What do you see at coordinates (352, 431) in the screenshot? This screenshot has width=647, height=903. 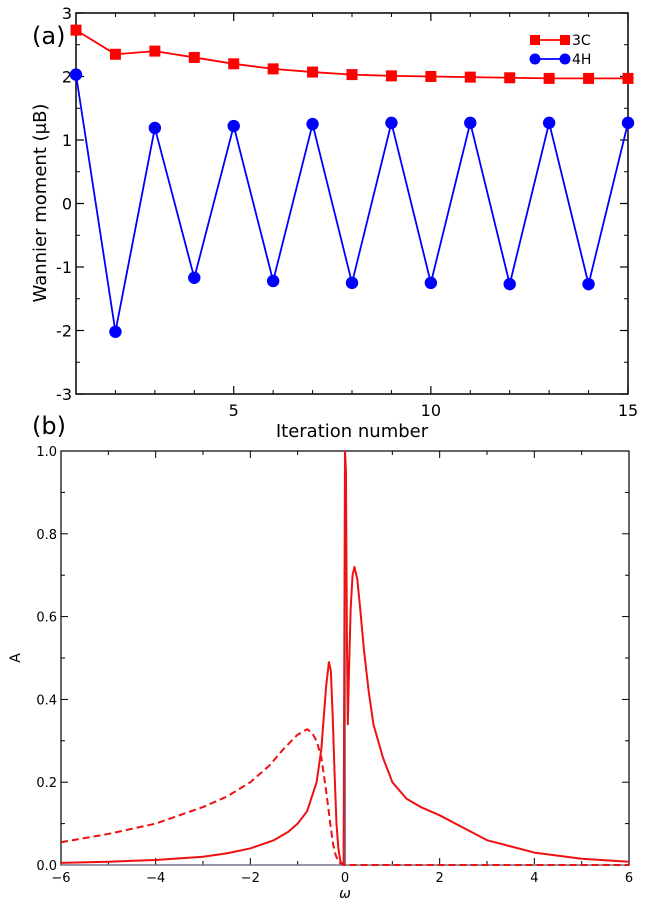 I see `panel-a-xlabel: Iteration number` at bounding box center [352, 431].